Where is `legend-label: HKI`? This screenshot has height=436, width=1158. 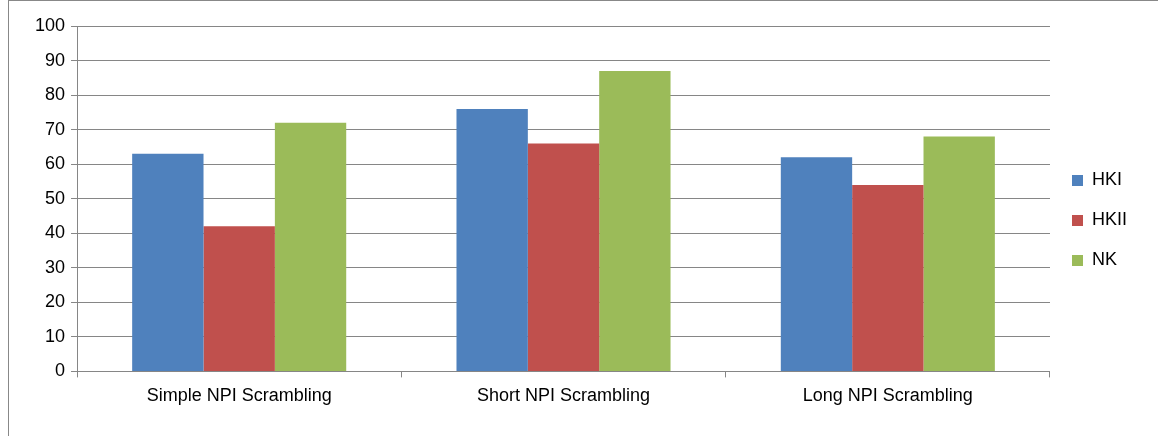 legend-label: HKI is located at coordinates (1107, 179).